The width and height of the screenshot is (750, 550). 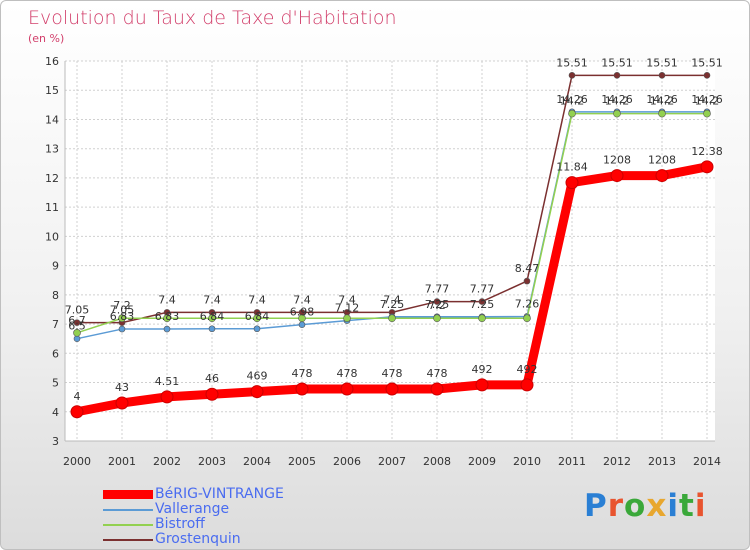 What do you see at coordinates (128, 525) in the screenshot?
I see `legend-swatch-bistroff` at bounding box center [128, 525].